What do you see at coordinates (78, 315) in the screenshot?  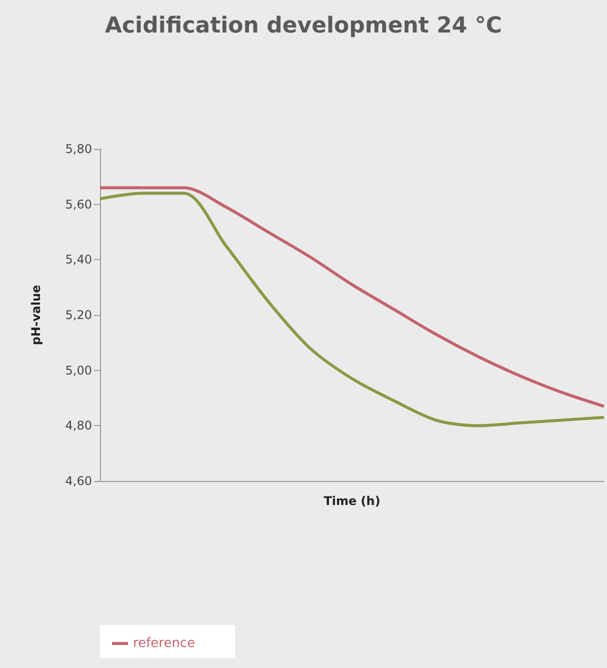 I see `y-tick-label: 5,20` at bounding box center [78, 315].